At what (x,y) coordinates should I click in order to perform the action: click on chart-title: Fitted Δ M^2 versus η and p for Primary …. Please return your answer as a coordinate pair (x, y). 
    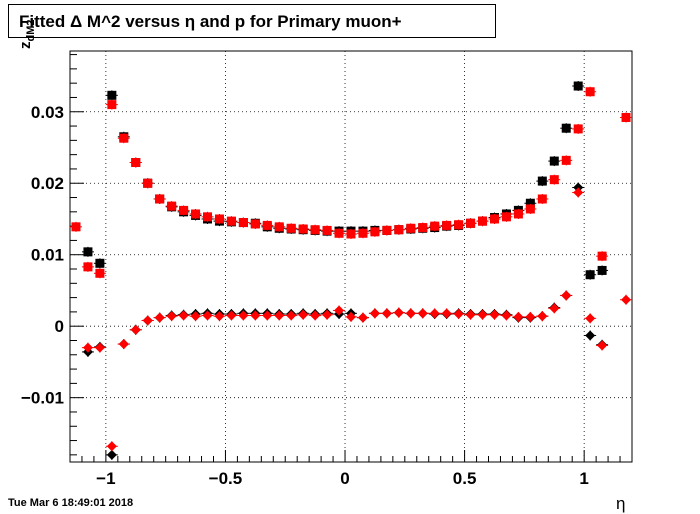
    Looking at the image, I should click on (210, 21).